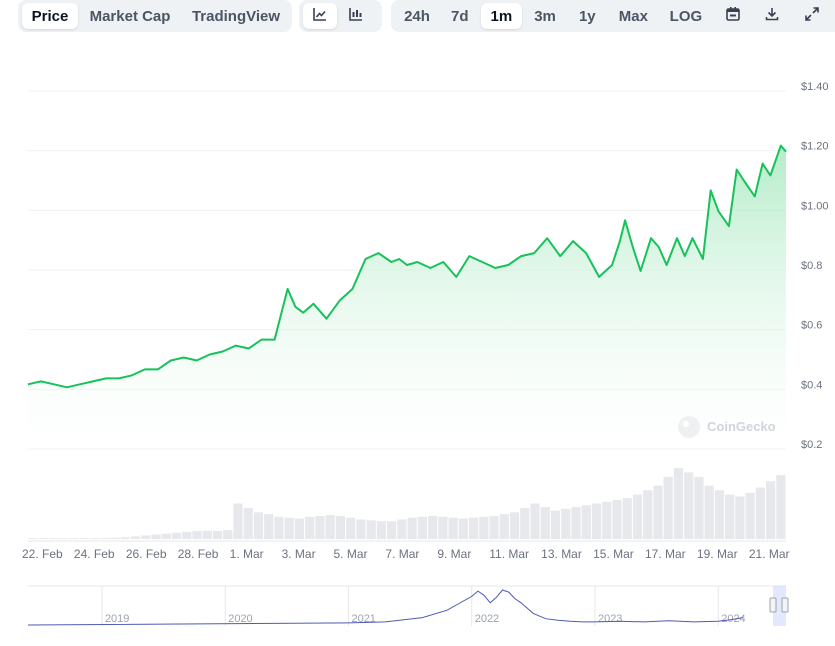  Describe the element at coordinates (363, 619) in the screenshot. I see `navigator-year-label: 2021` at that location.